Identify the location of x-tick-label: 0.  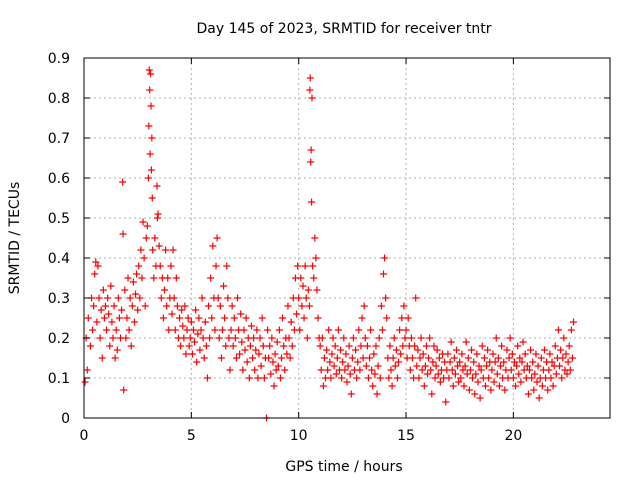
(84, 436).